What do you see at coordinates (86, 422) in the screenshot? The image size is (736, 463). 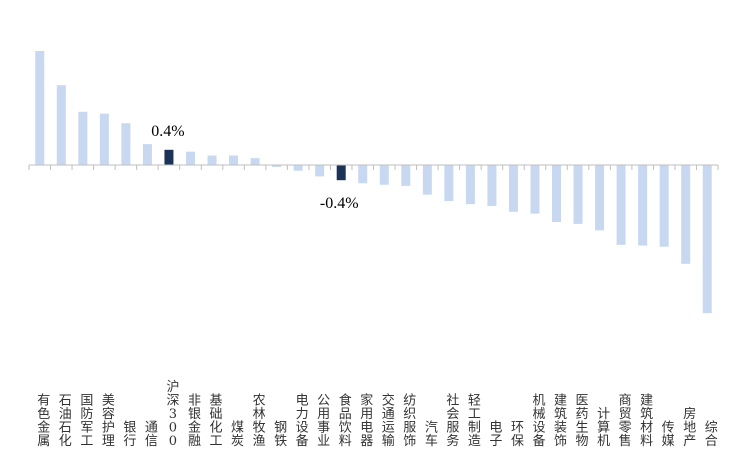 I see `category-label-2: 国防军工` at bounding box center [86, 422].